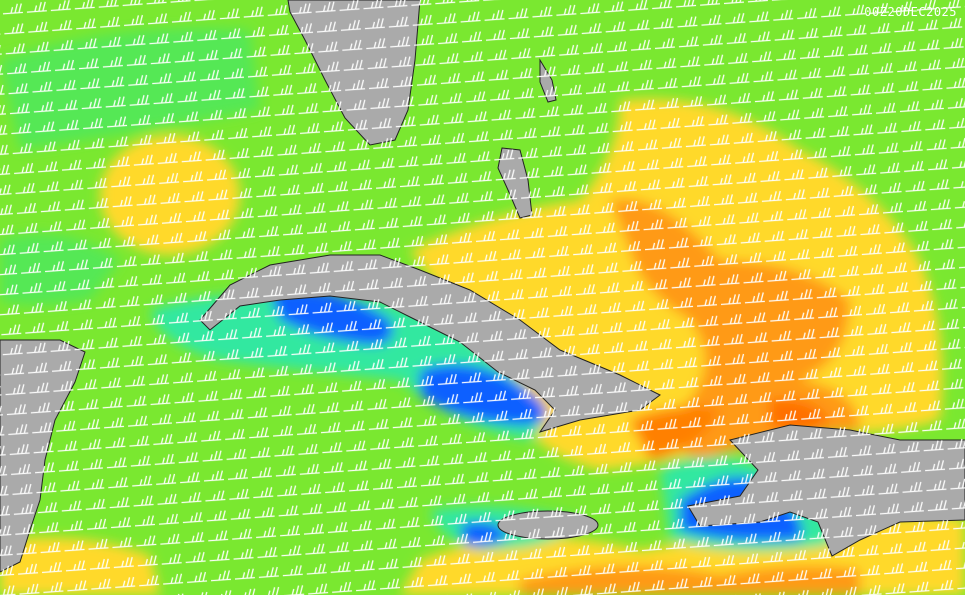 Image resolution: width=965 pixels, height=595 pixels. Describe the element at coordinates (910, 12) in the screenshot. I see `timestamp: 00Z20DEC2025` at that location.